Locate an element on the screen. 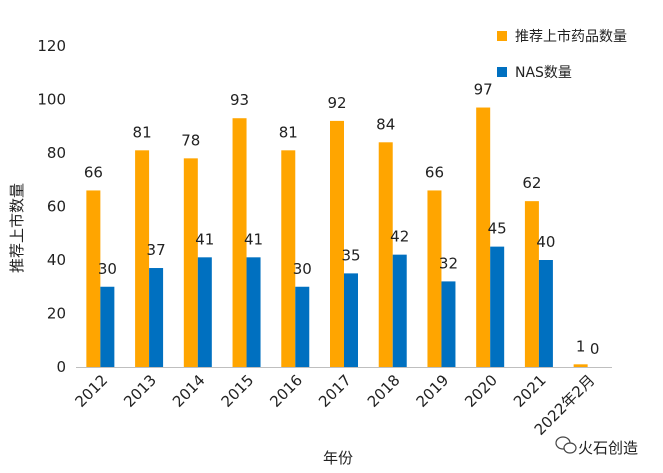 This screenshot has height=473, width=663. bar-series1-2019 is located at coordinates (448, 324).